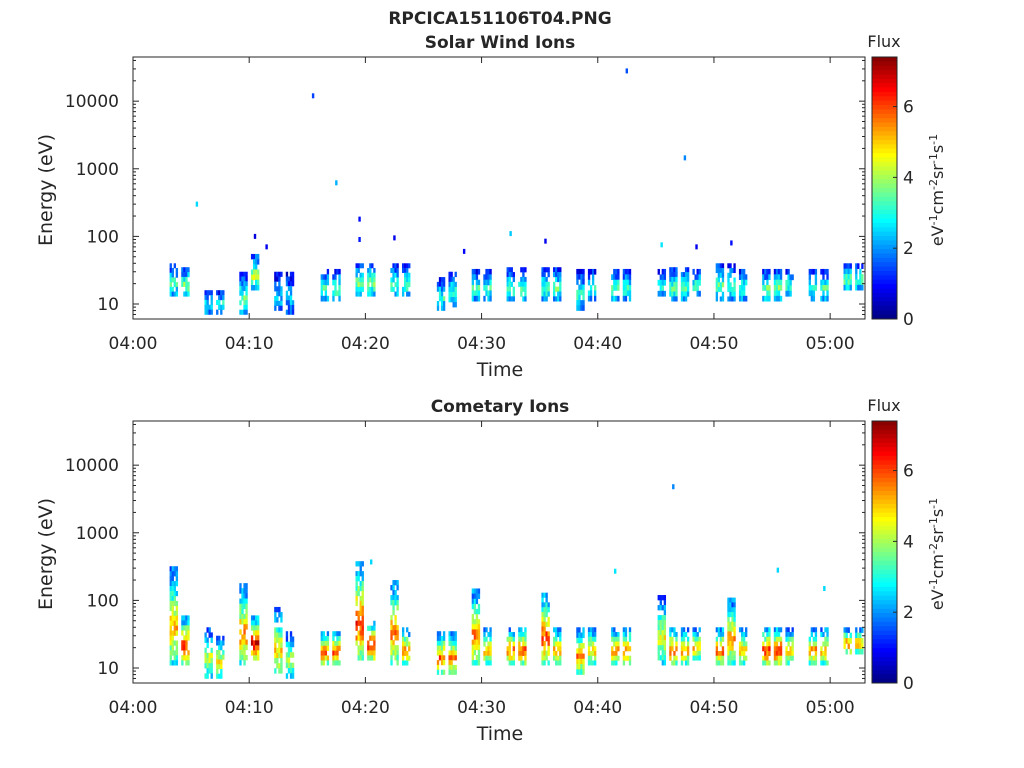  What do you see at coordinates (481, 708) in the screenshot?
I see `x-tick-label: 04:30` at bounding box center [481, 708].